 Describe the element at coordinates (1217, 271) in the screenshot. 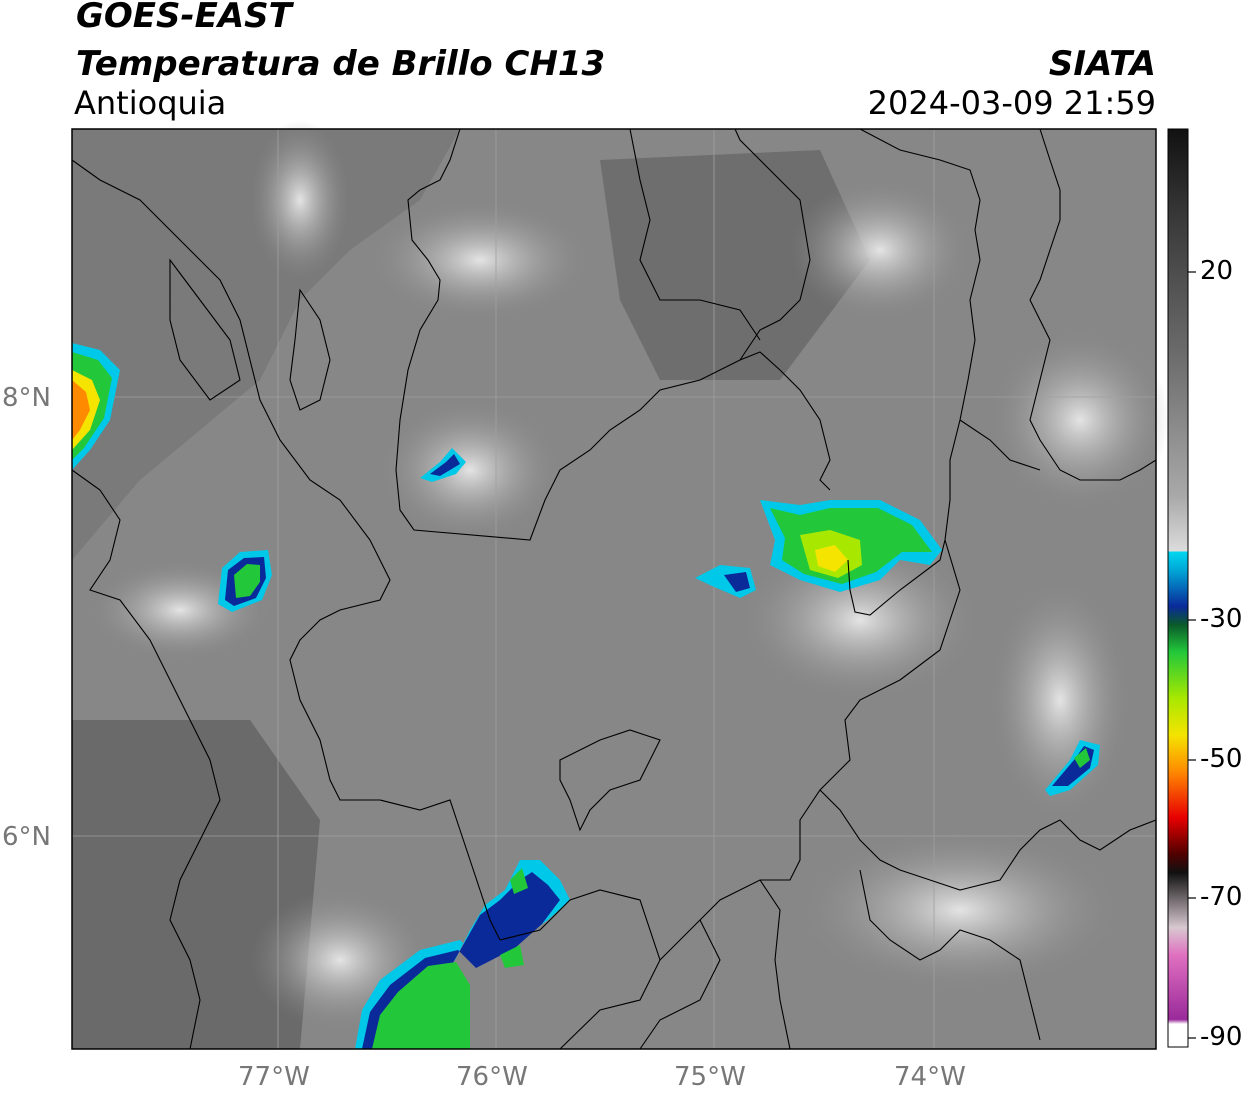

I see `colorbar-tick-20: 20` at that location.